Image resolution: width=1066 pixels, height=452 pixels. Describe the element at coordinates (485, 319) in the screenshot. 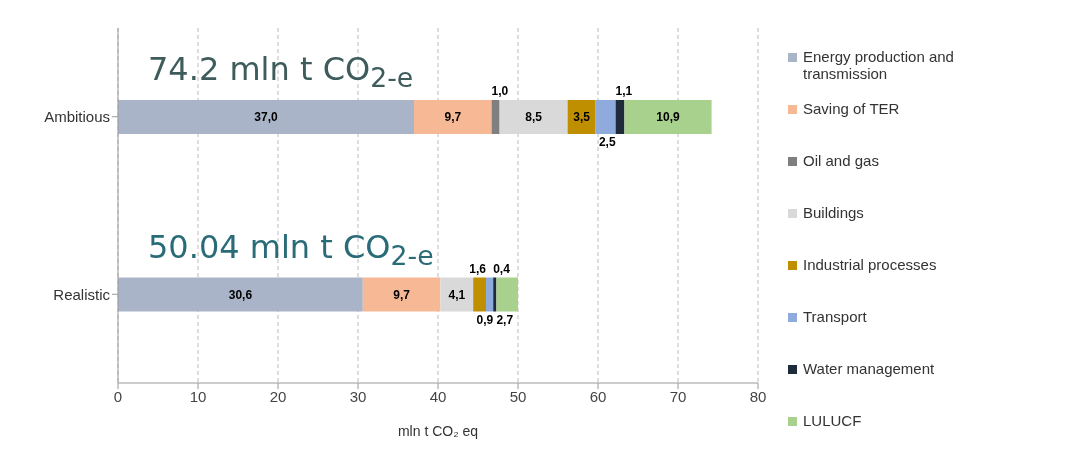

I see `data-label: 0,9` at that location.